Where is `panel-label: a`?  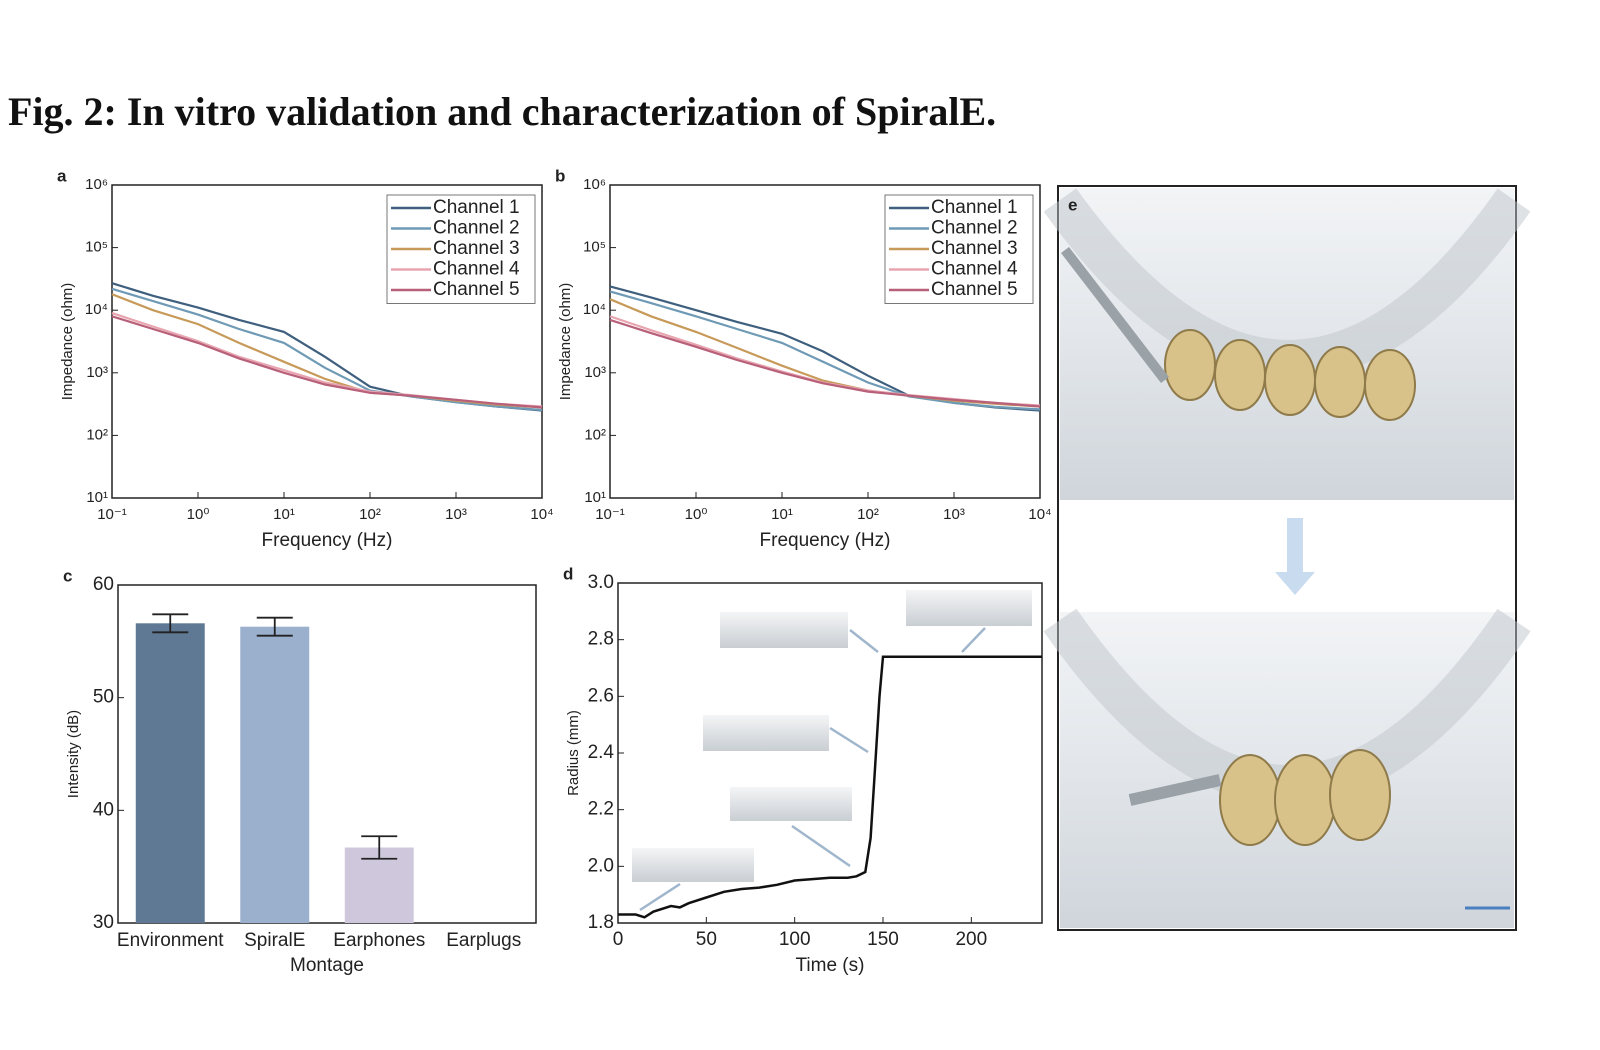
panel-label: a is located at coordinates (62, 175).